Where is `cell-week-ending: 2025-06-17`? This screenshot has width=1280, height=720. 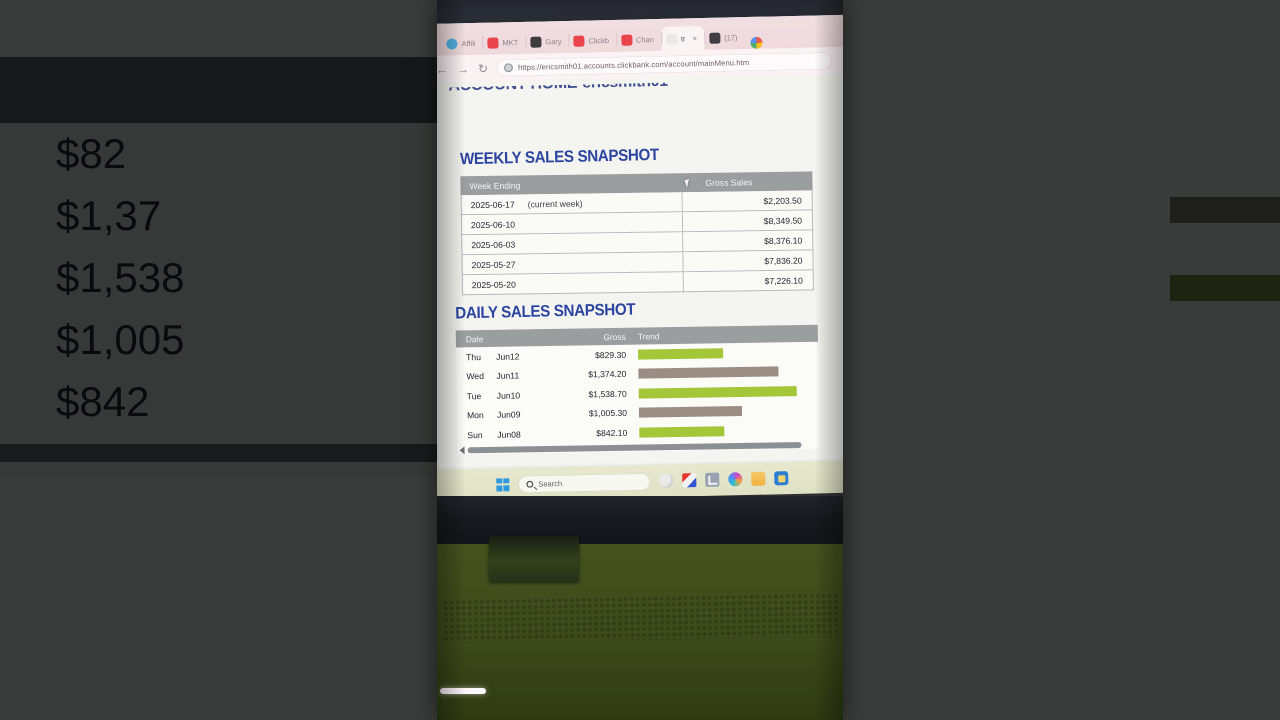 cell-week-ending: 2025-06-17 is located at coordinates (492, 204).